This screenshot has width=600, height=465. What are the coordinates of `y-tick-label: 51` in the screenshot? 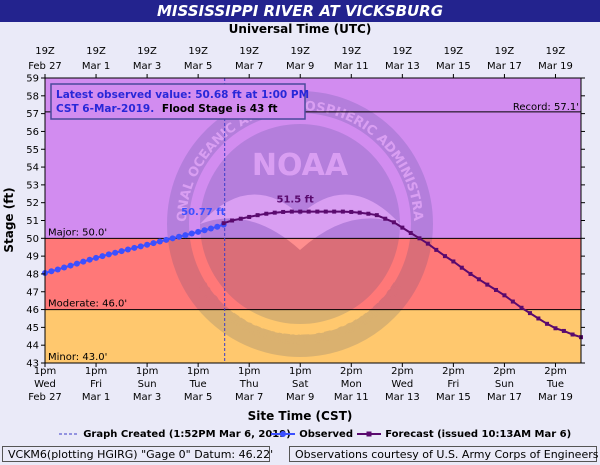 It's located at (32, 221).